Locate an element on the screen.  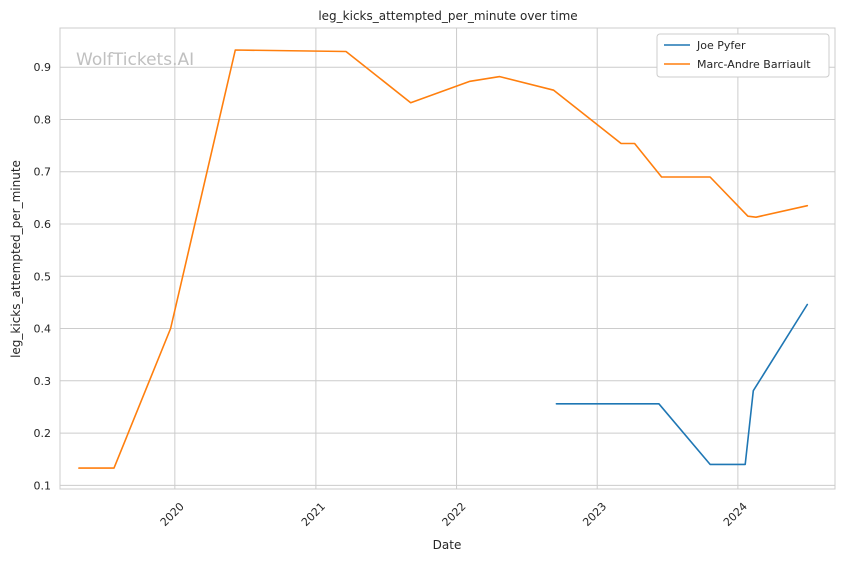
y-tick-label: 0.7 is located at coordinates (43, 172).